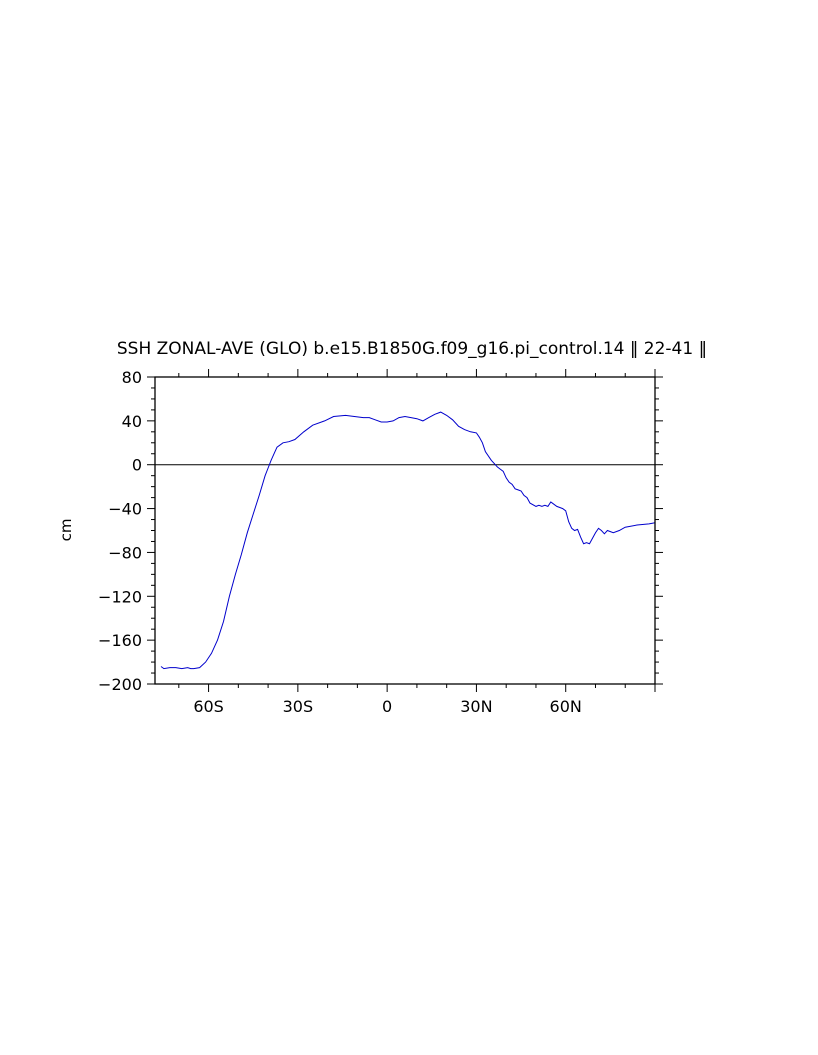 This screenshot has width=818, height=1055. Describe the element at coordinates (137, 465) in the screenshot. I see `y-tick-label: 0` at that location.